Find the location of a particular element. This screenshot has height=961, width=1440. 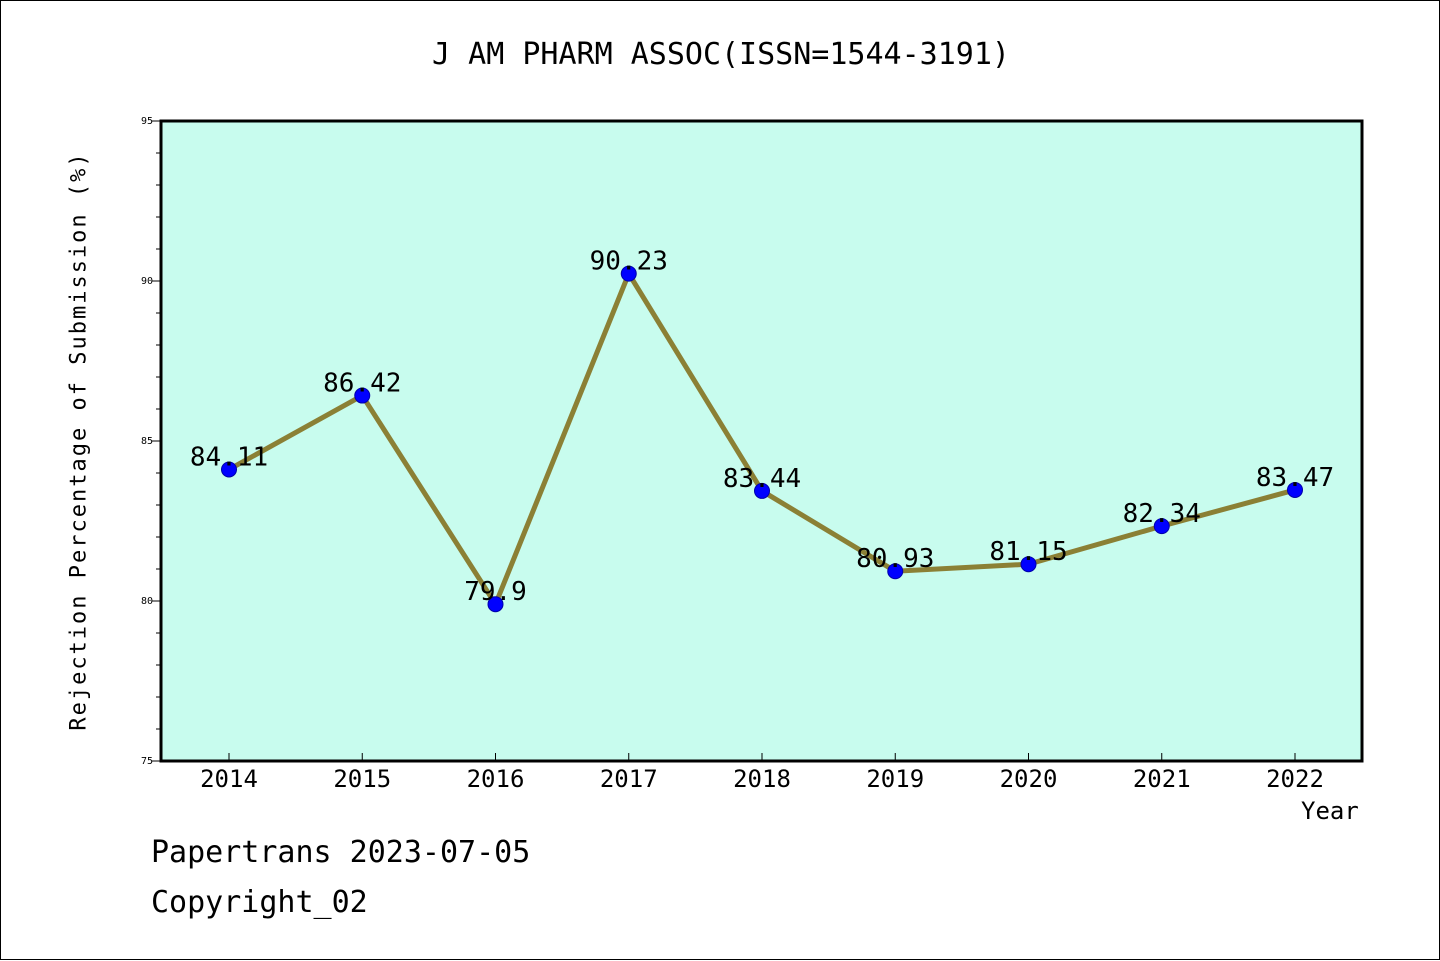

data-label: 90.23 is located at coordinates (629, 262).